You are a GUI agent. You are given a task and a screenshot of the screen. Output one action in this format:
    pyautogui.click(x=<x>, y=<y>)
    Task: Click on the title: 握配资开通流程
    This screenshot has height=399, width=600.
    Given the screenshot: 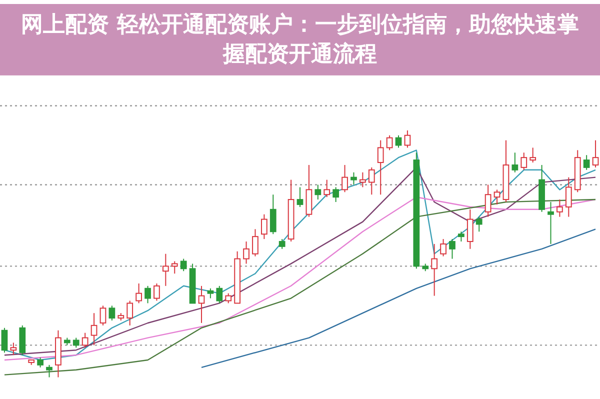 What is the action you would take?
    pyautogui.click(x=300, y=55)
    